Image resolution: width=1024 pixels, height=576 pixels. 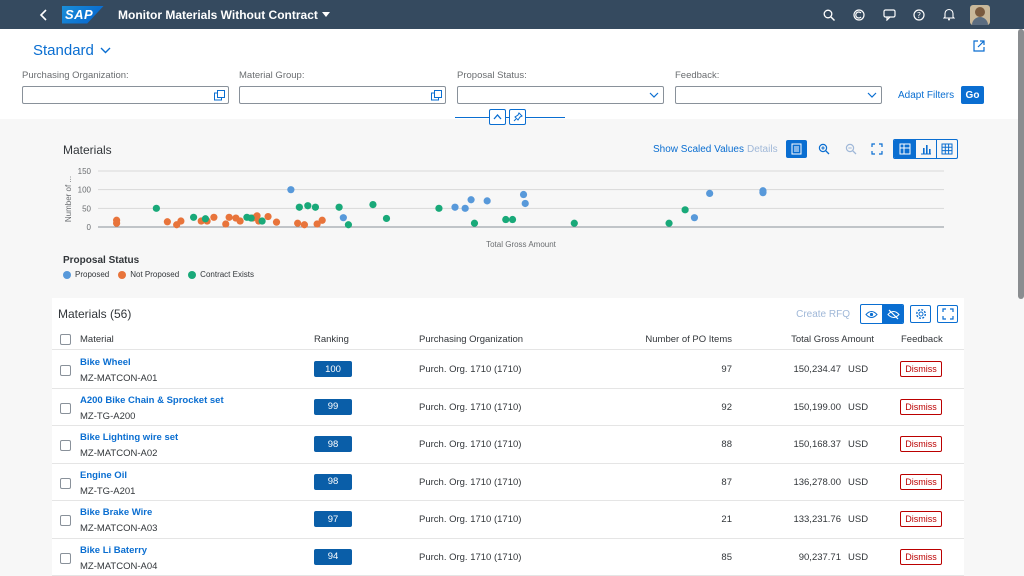 I want to click on pin-header-button, so click(x=517, y=117).